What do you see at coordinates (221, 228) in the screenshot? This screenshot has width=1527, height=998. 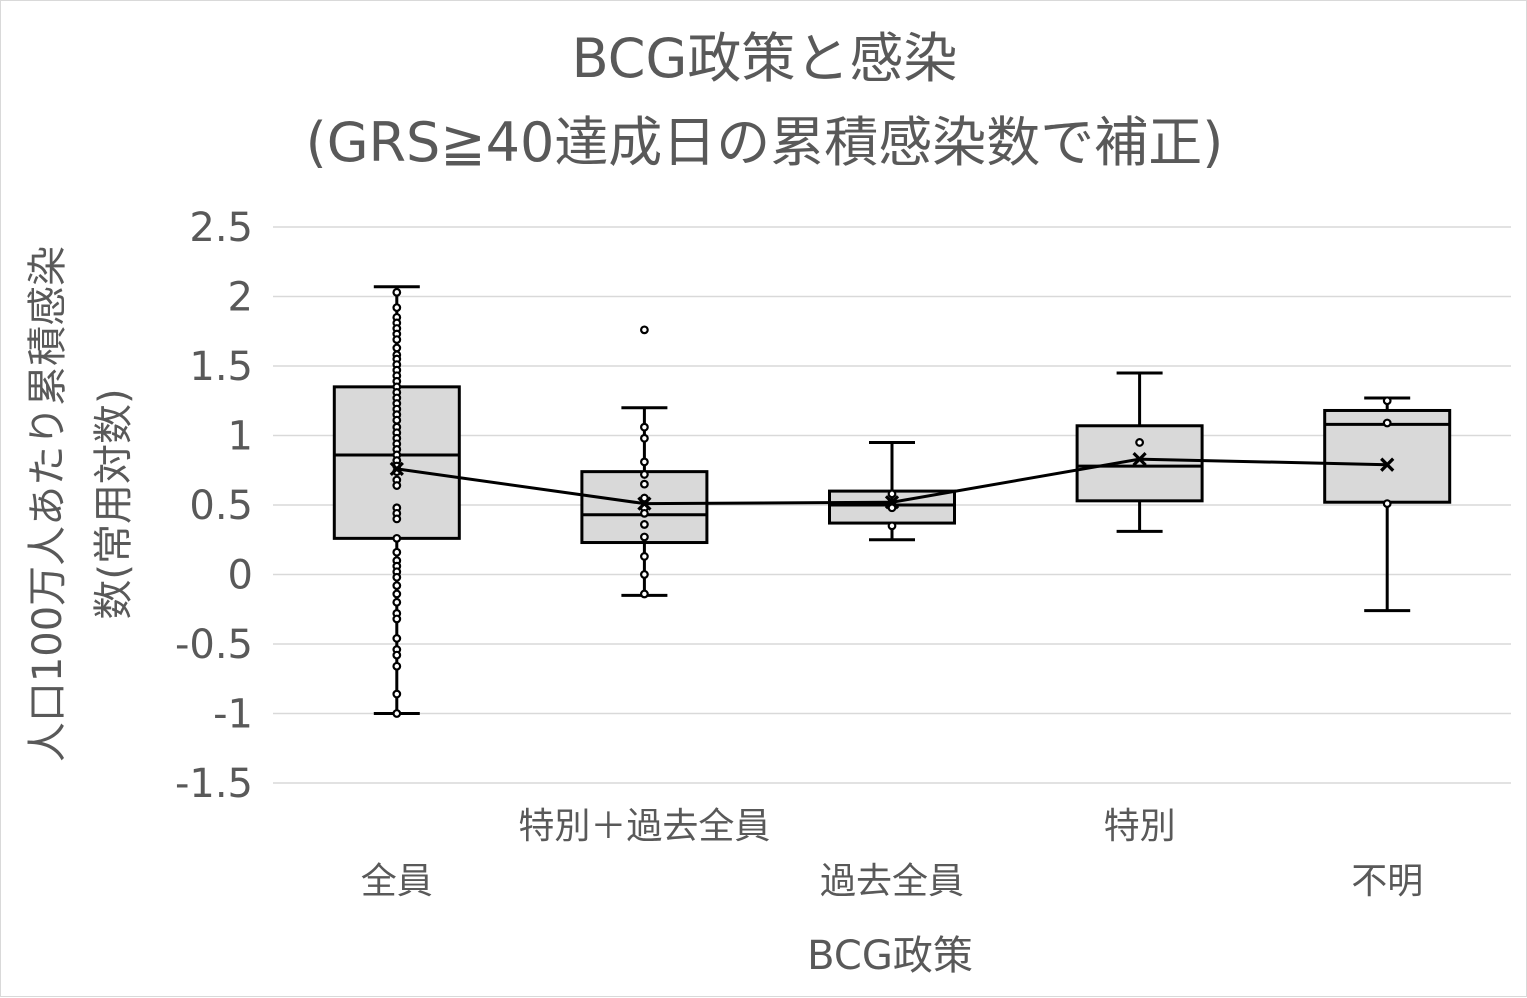 I see `y-tick-label: 2.5` at bounding box center [221, 228].